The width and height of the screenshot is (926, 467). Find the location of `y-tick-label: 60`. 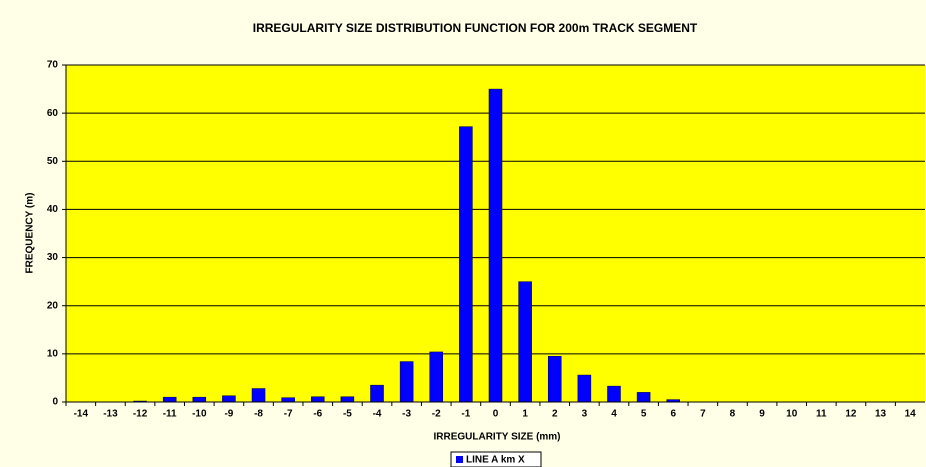

y-tick-label: 60 is located at coordinates (53, 113).